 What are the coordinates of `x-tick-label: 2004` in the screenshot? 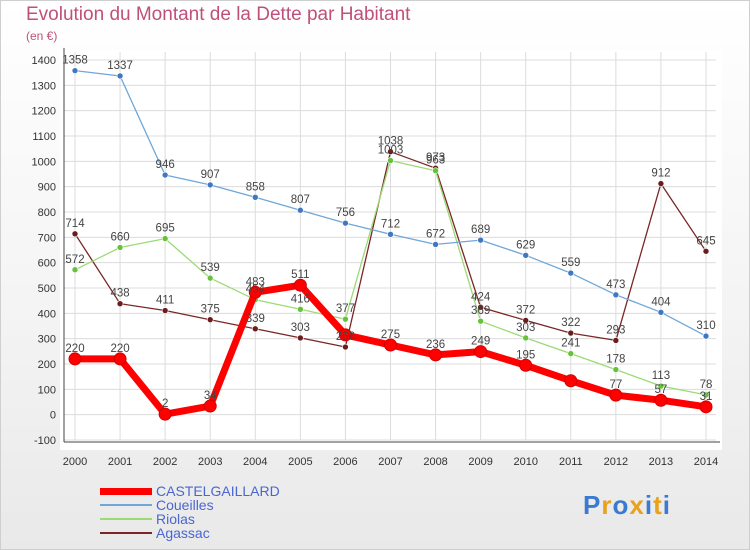 It's located at (255, 462).